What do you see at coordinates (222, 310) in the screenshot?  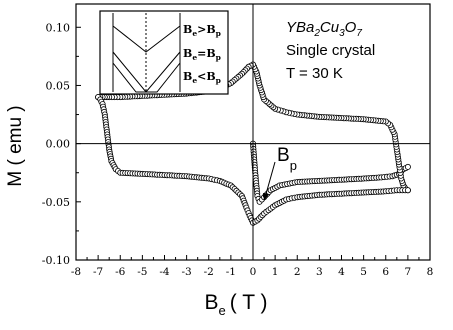 I see `x-axis-label-sub: e` at bounding box center [222, 310].